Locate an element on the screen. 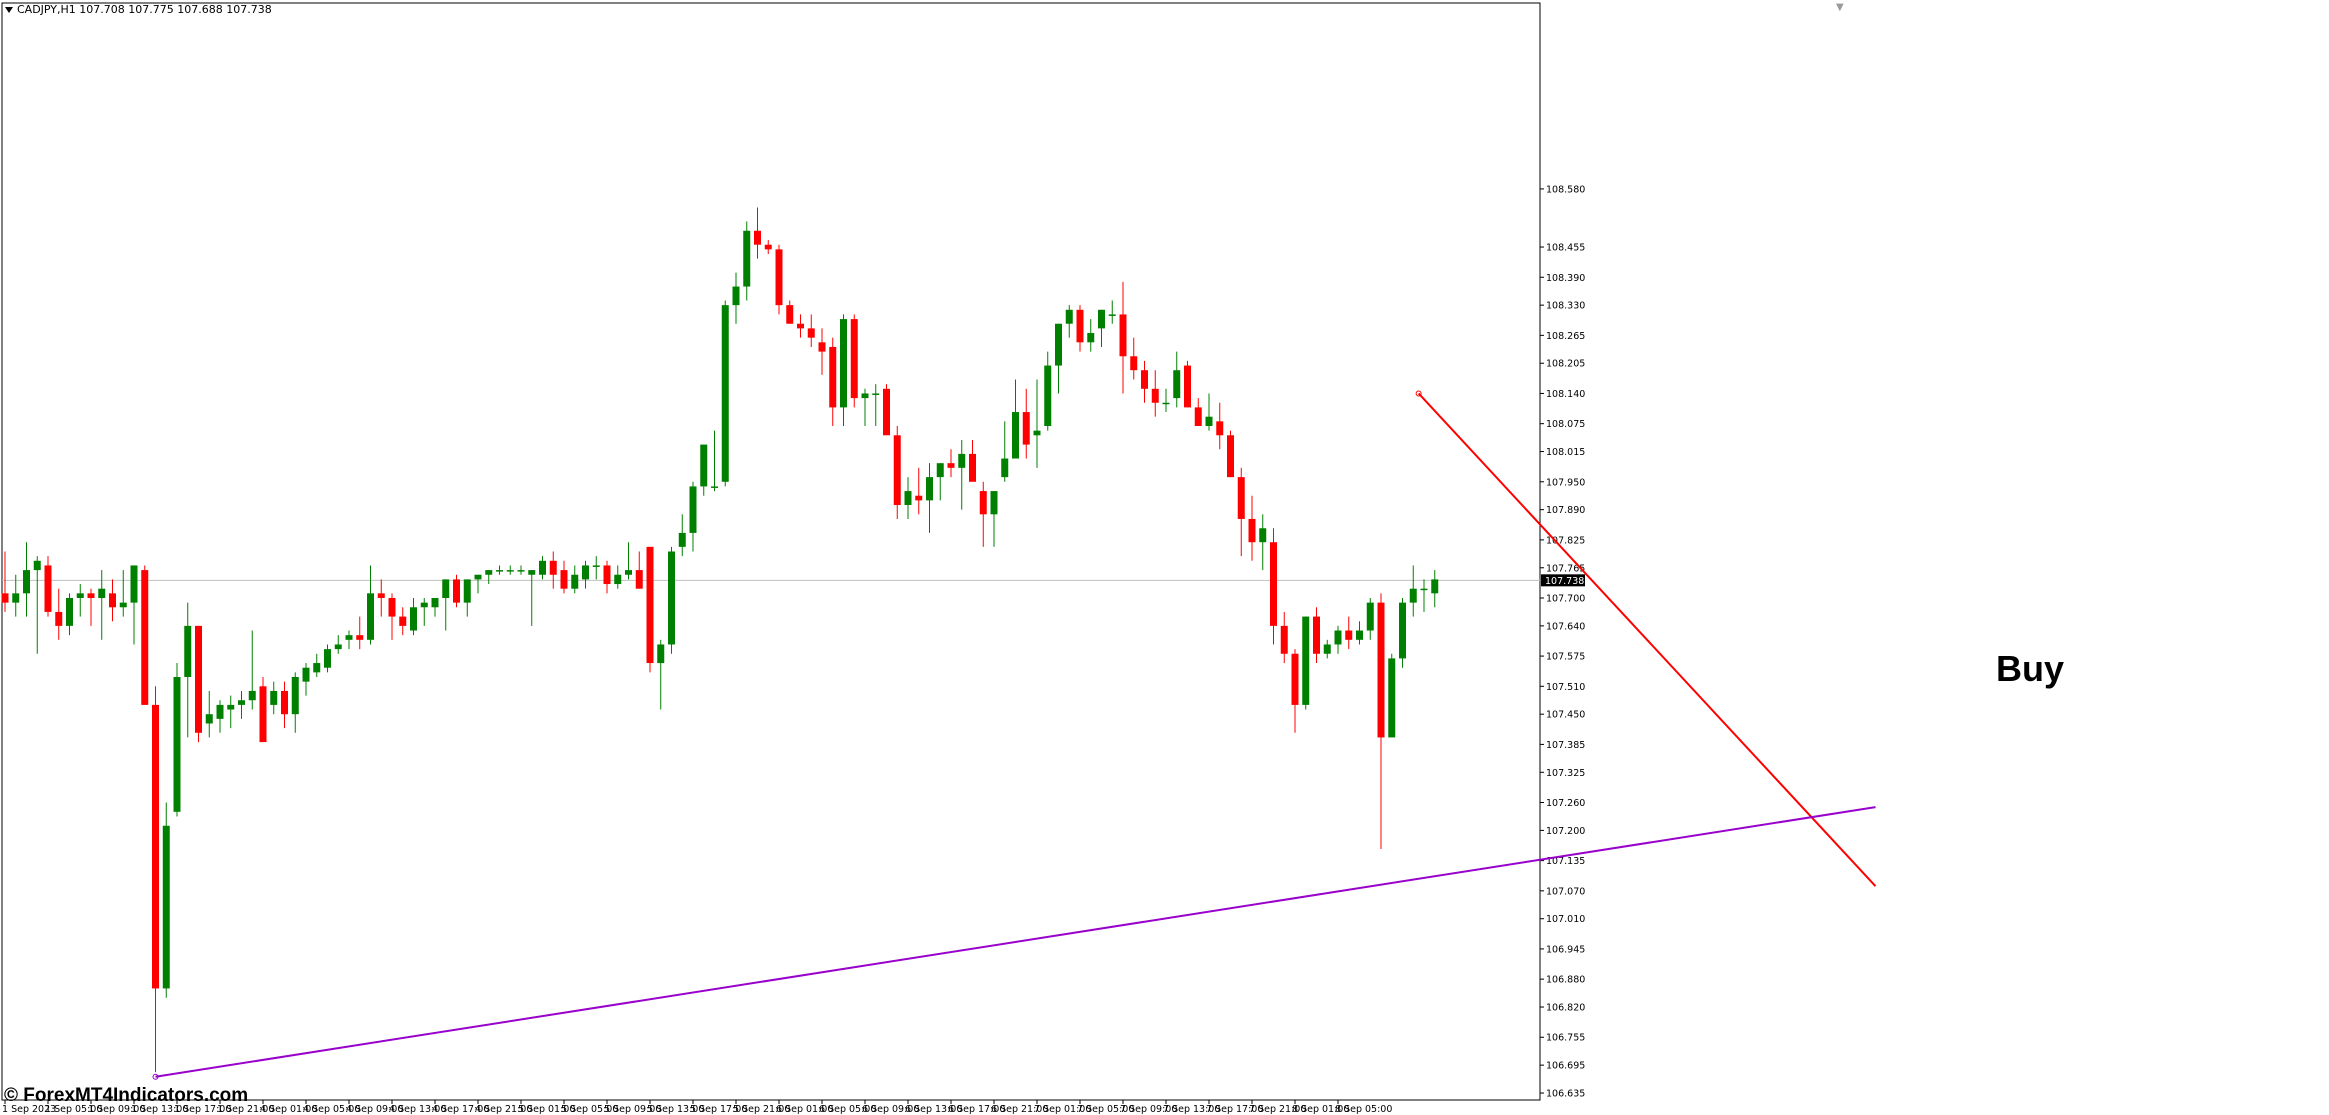  chart-shift-marker-icon: ▼ is located at coordinates (1840, 7).